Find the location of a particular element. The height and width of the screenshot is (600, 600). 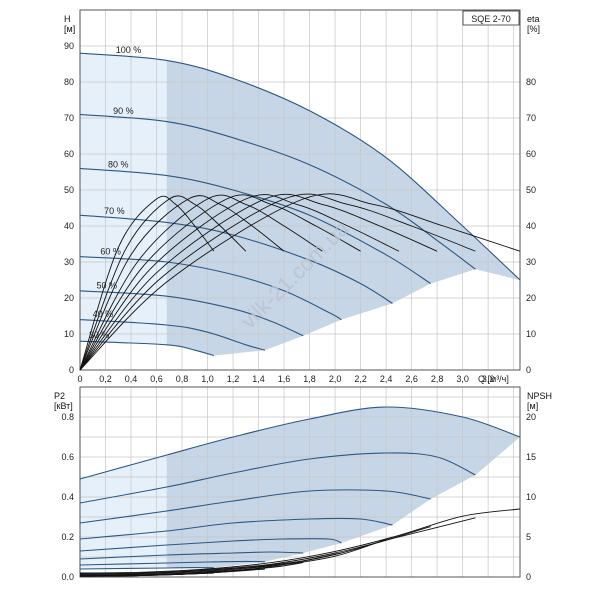

y-tick-label: 0.2 is located at coordinates (67, 537).